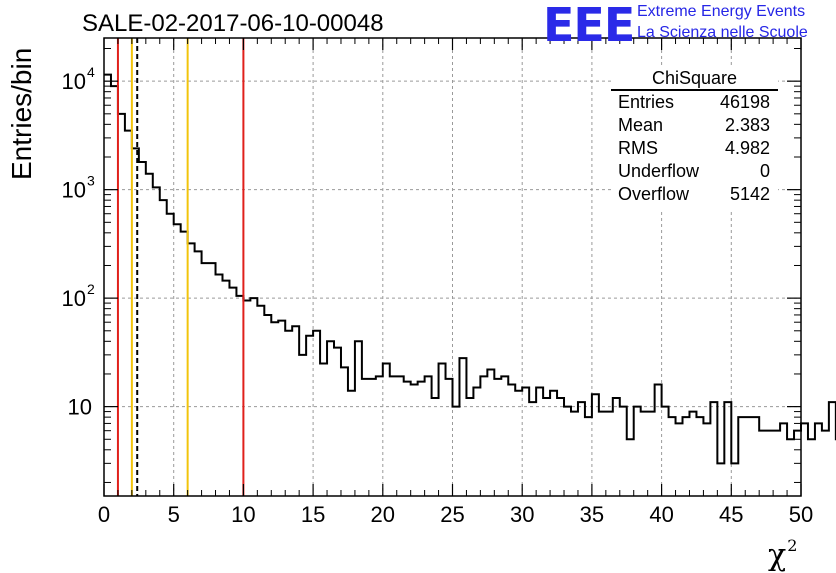 The image size is (836, 573). Describe the element at coordinates (243, 514) in the screenshot. I see `x-tick-label: 10` at that location.